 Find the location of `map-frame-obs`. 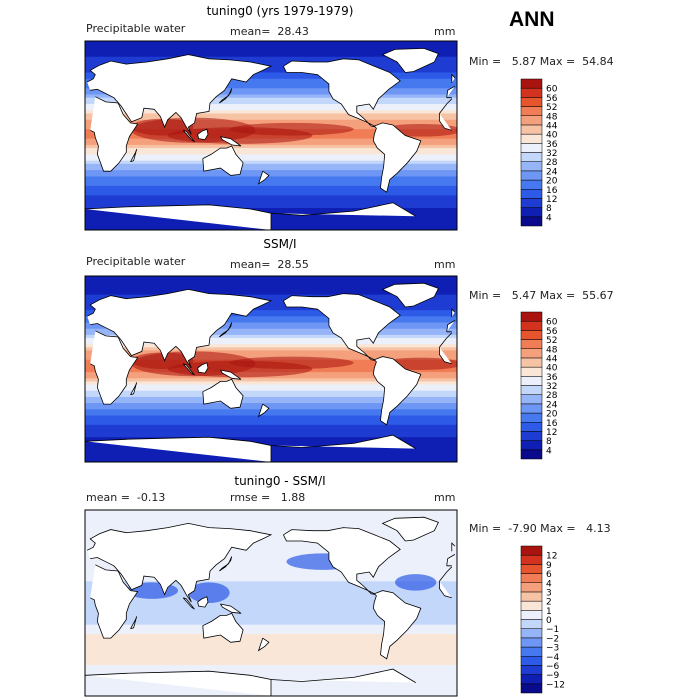

map-frame-obs is located at coordinates (271, 369).